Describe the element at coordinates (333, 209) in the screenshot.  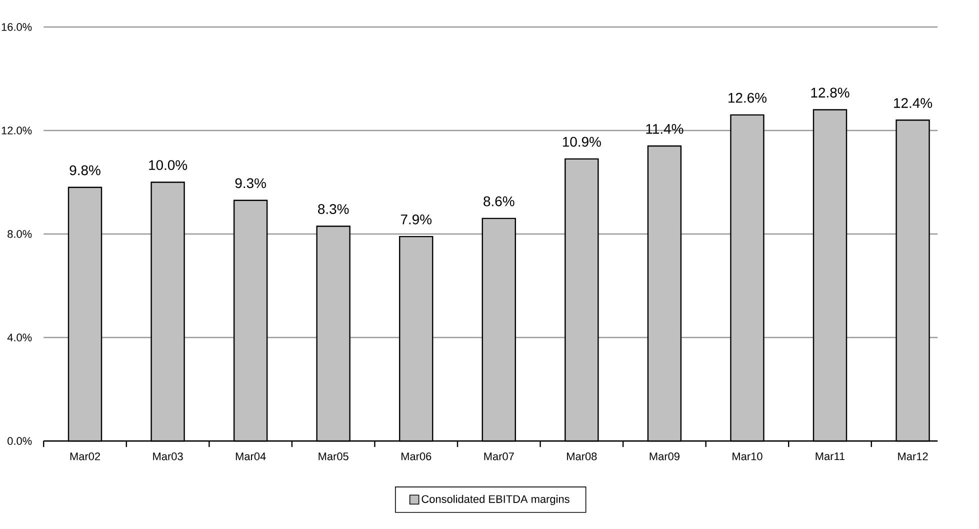
I see `data-label: 8.3%` at that location.